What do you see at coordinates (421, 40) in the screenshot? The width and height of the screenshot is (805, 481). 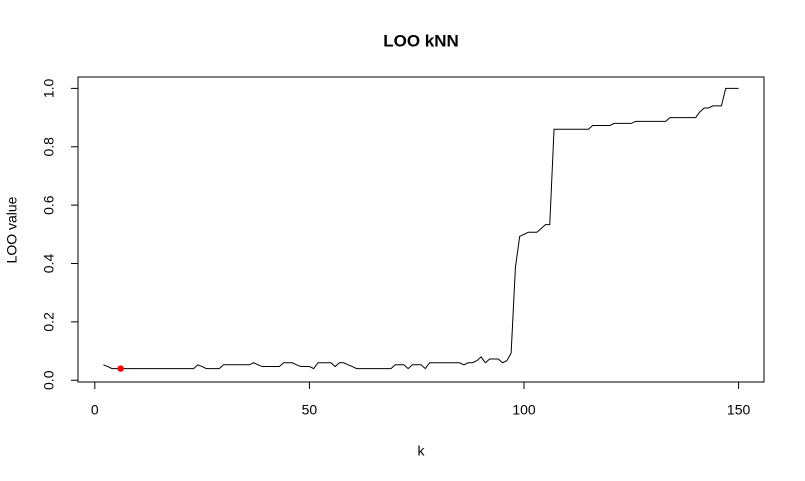 I see `chart-title: LOO kNN` at bounding box center [421, 40].